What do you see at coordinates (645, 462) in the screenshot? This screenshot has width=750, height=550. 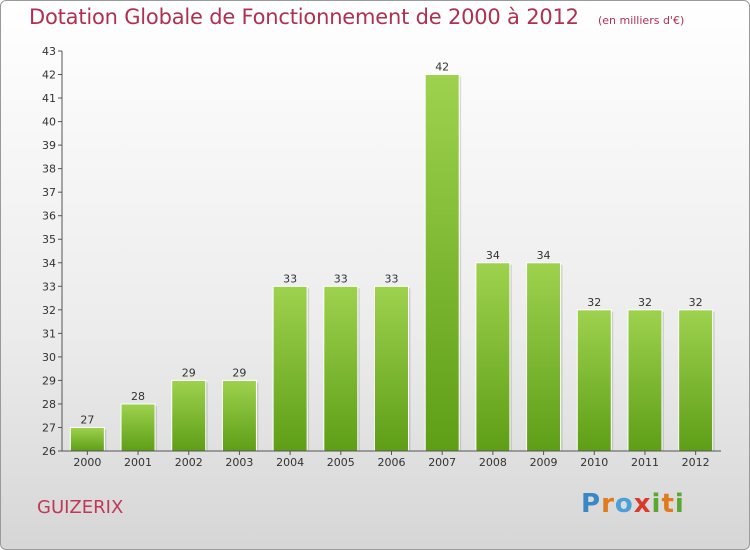 I see `x-tick-label: 2011` at bounding box center [645, 462].